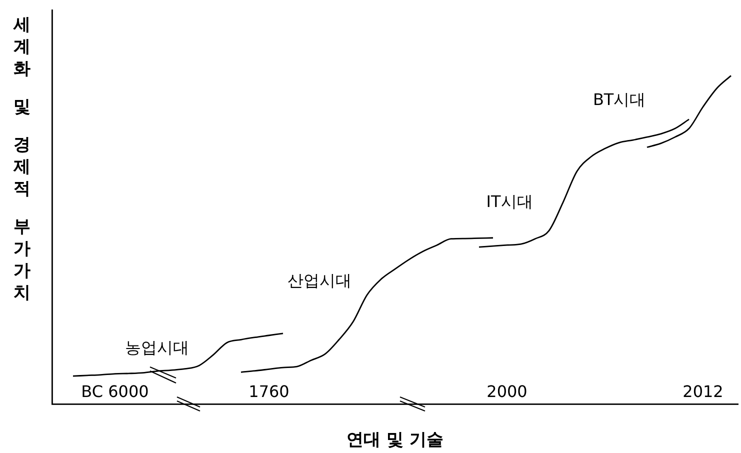  What do you see at coordinates (269, 392) in the screenshot?
I see `x-tick-label: 1760` at bounding box center [269, 392].